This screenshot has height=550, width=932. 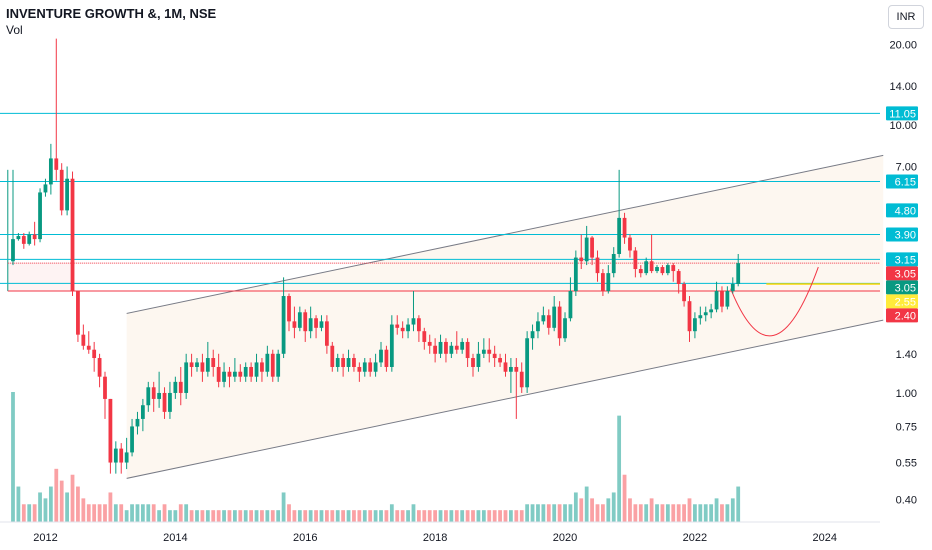 What do you see at coordinates (905, 316) in the screenshot?
I see `price-badge-label: 2.40` at bounding box center [905, 316].